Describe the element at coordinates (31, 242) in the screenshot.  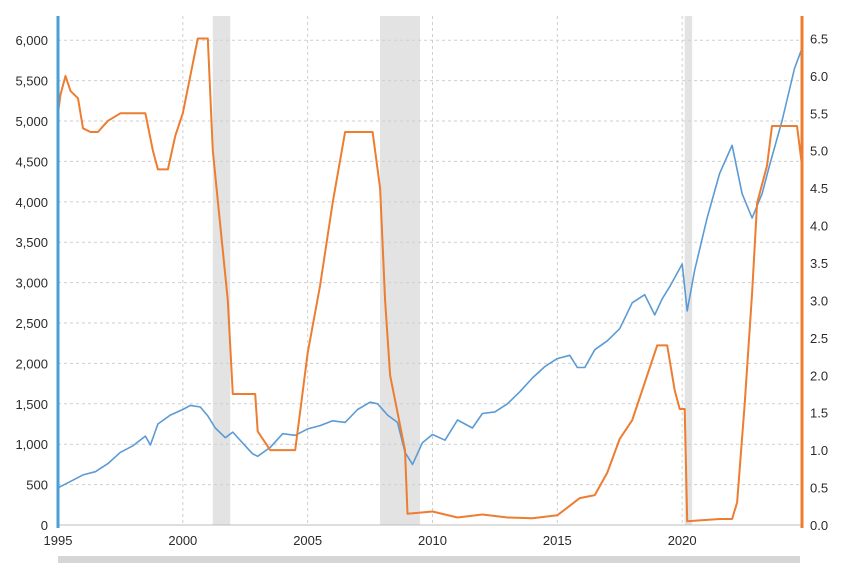
I see `left-tick-label: 3,500` at that location.